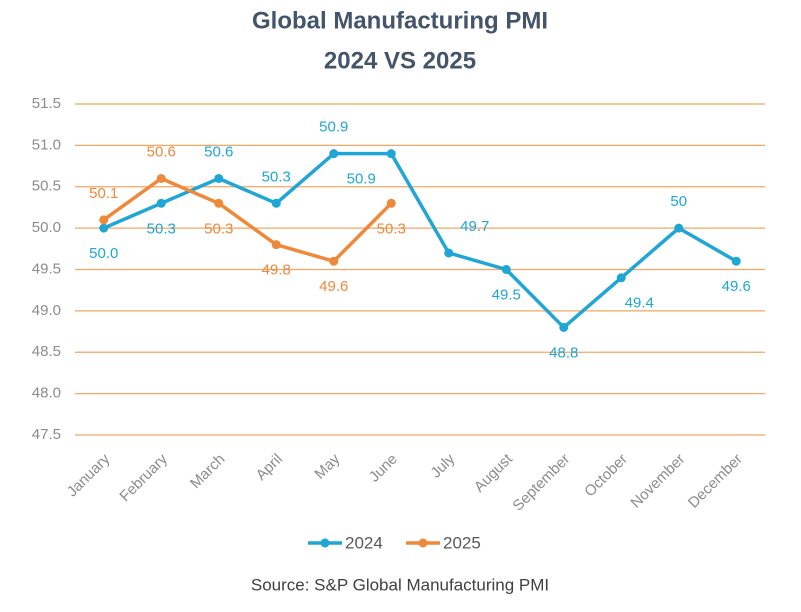 This screenshot has height=612, width=801. I want to click on legend-label: 2025, so click(462, 542).